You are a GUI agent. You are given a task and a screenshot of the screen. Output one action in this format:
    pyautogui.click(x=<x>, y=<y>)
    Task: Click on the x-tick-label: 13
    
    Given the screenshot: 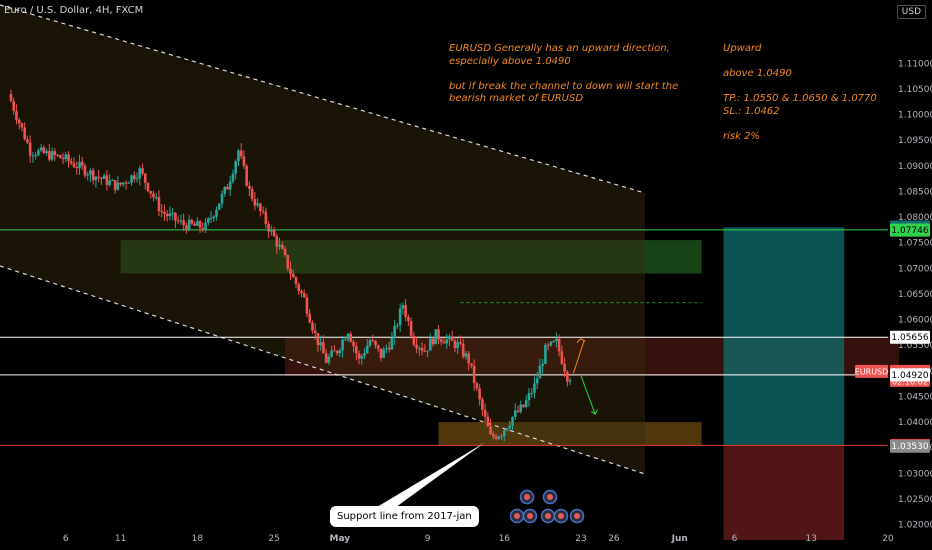 What is the action you would take?
    pyautogui.click(x=811, y=539)
    